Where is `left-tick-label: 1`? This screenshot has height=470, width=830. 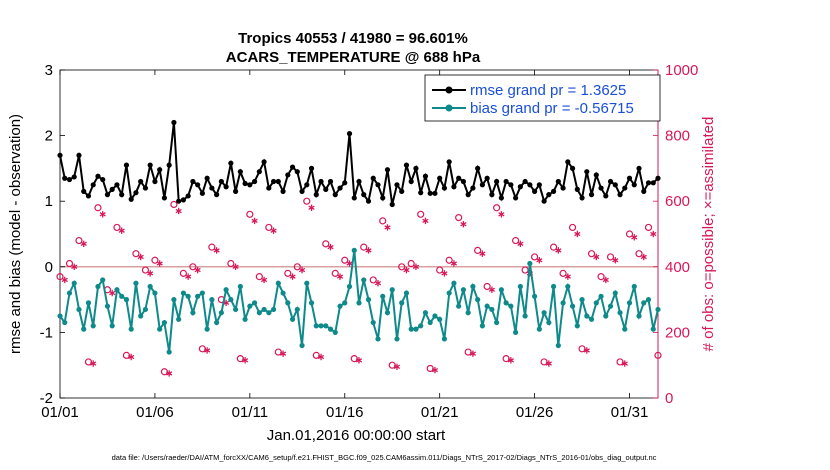
left-tick-label: 1 is located at coordinates (49, 201).